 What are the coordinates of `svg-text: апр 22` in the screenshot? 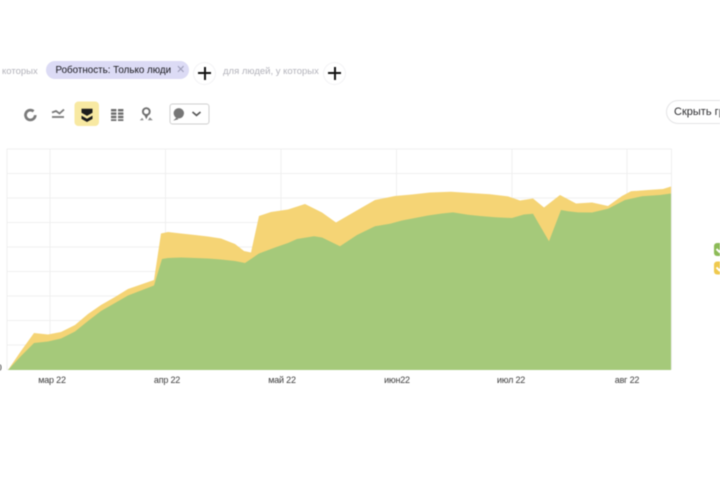 It's located at (167, 380).